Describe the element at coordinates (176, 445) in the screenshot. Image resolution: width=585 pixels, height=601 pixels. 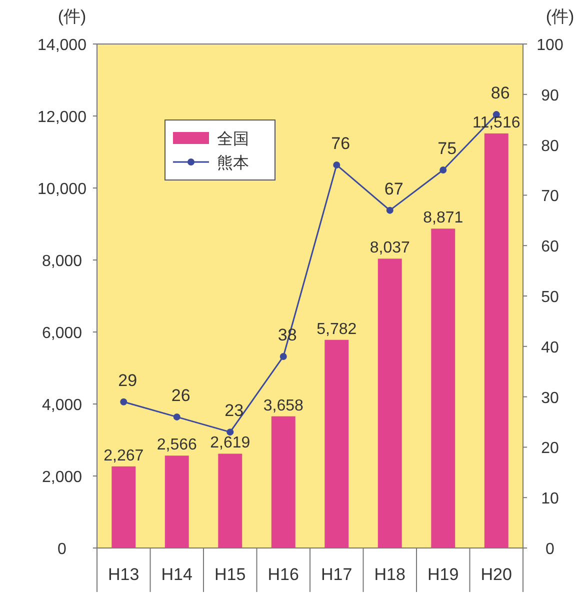
I see `data-label: 2,566` at that location.